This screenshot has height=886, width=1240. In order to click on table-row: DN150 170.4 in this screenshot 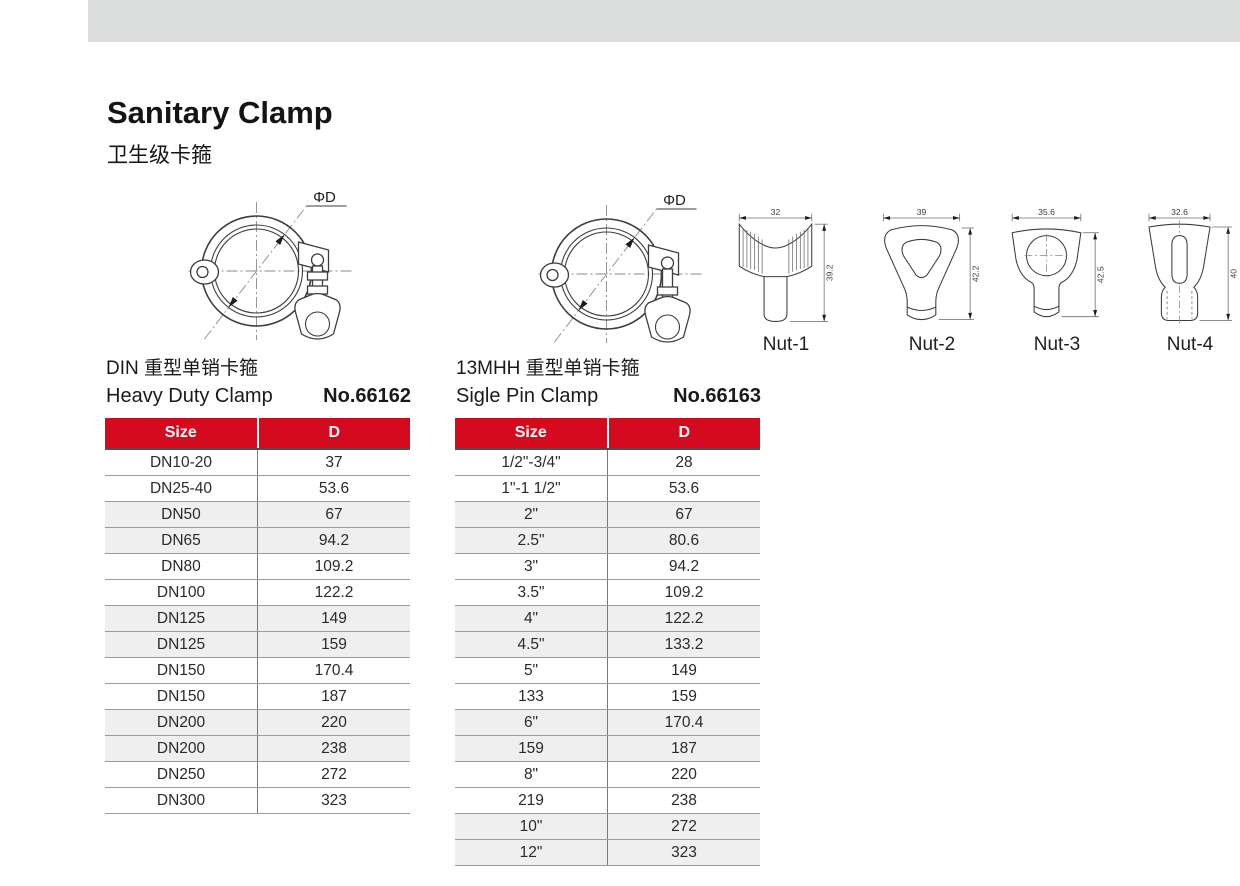, I will do `click(257, 670)`.